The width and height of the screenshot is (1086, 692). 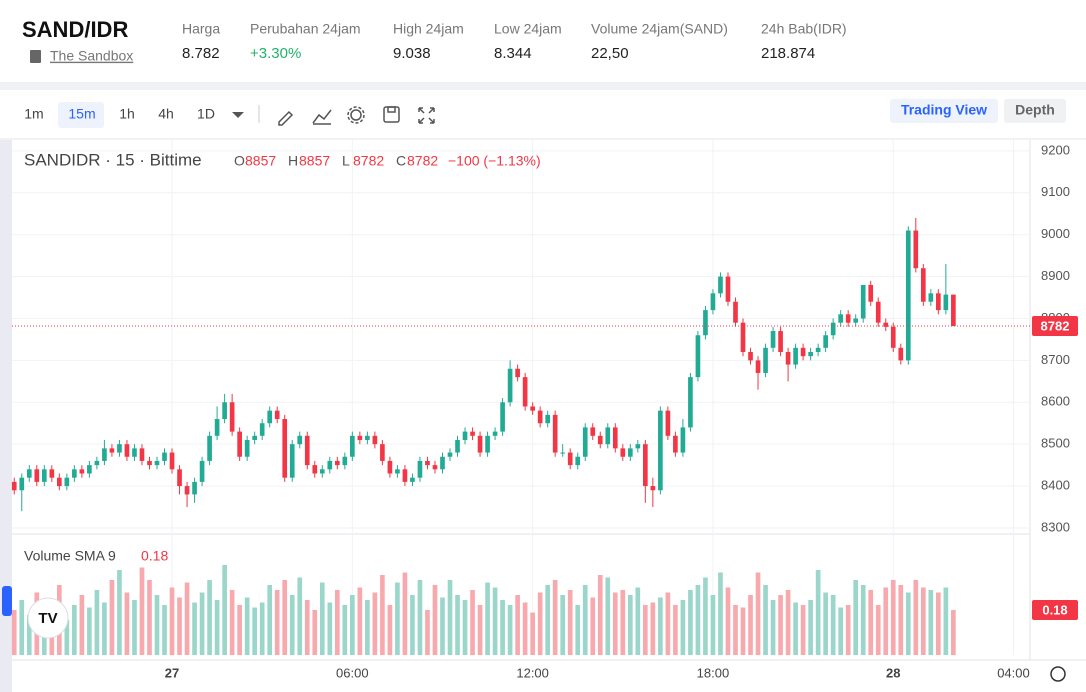 I want to click on volume-value: 0.18, so click(x=154, y=556).